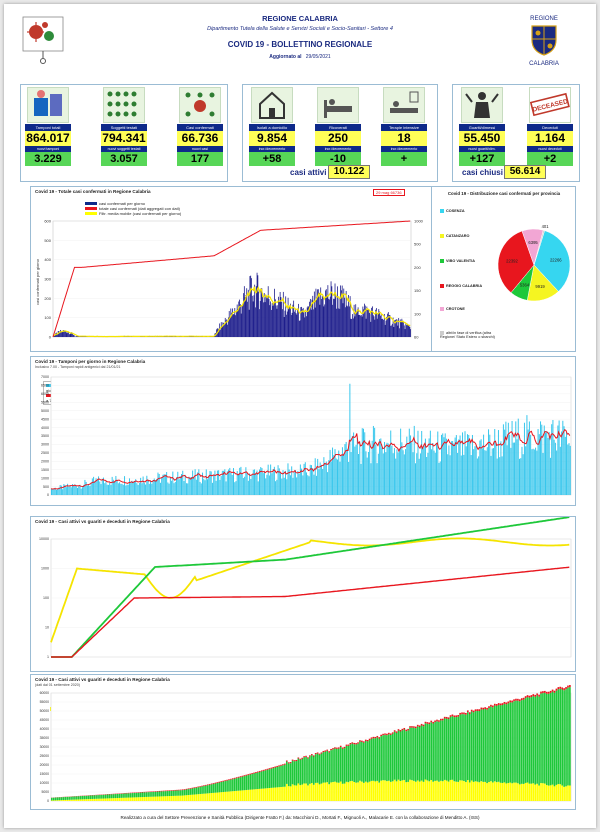  Describe the element at coordinates (231, 312) in the screenshot. I see `moving-average-line` at that location.